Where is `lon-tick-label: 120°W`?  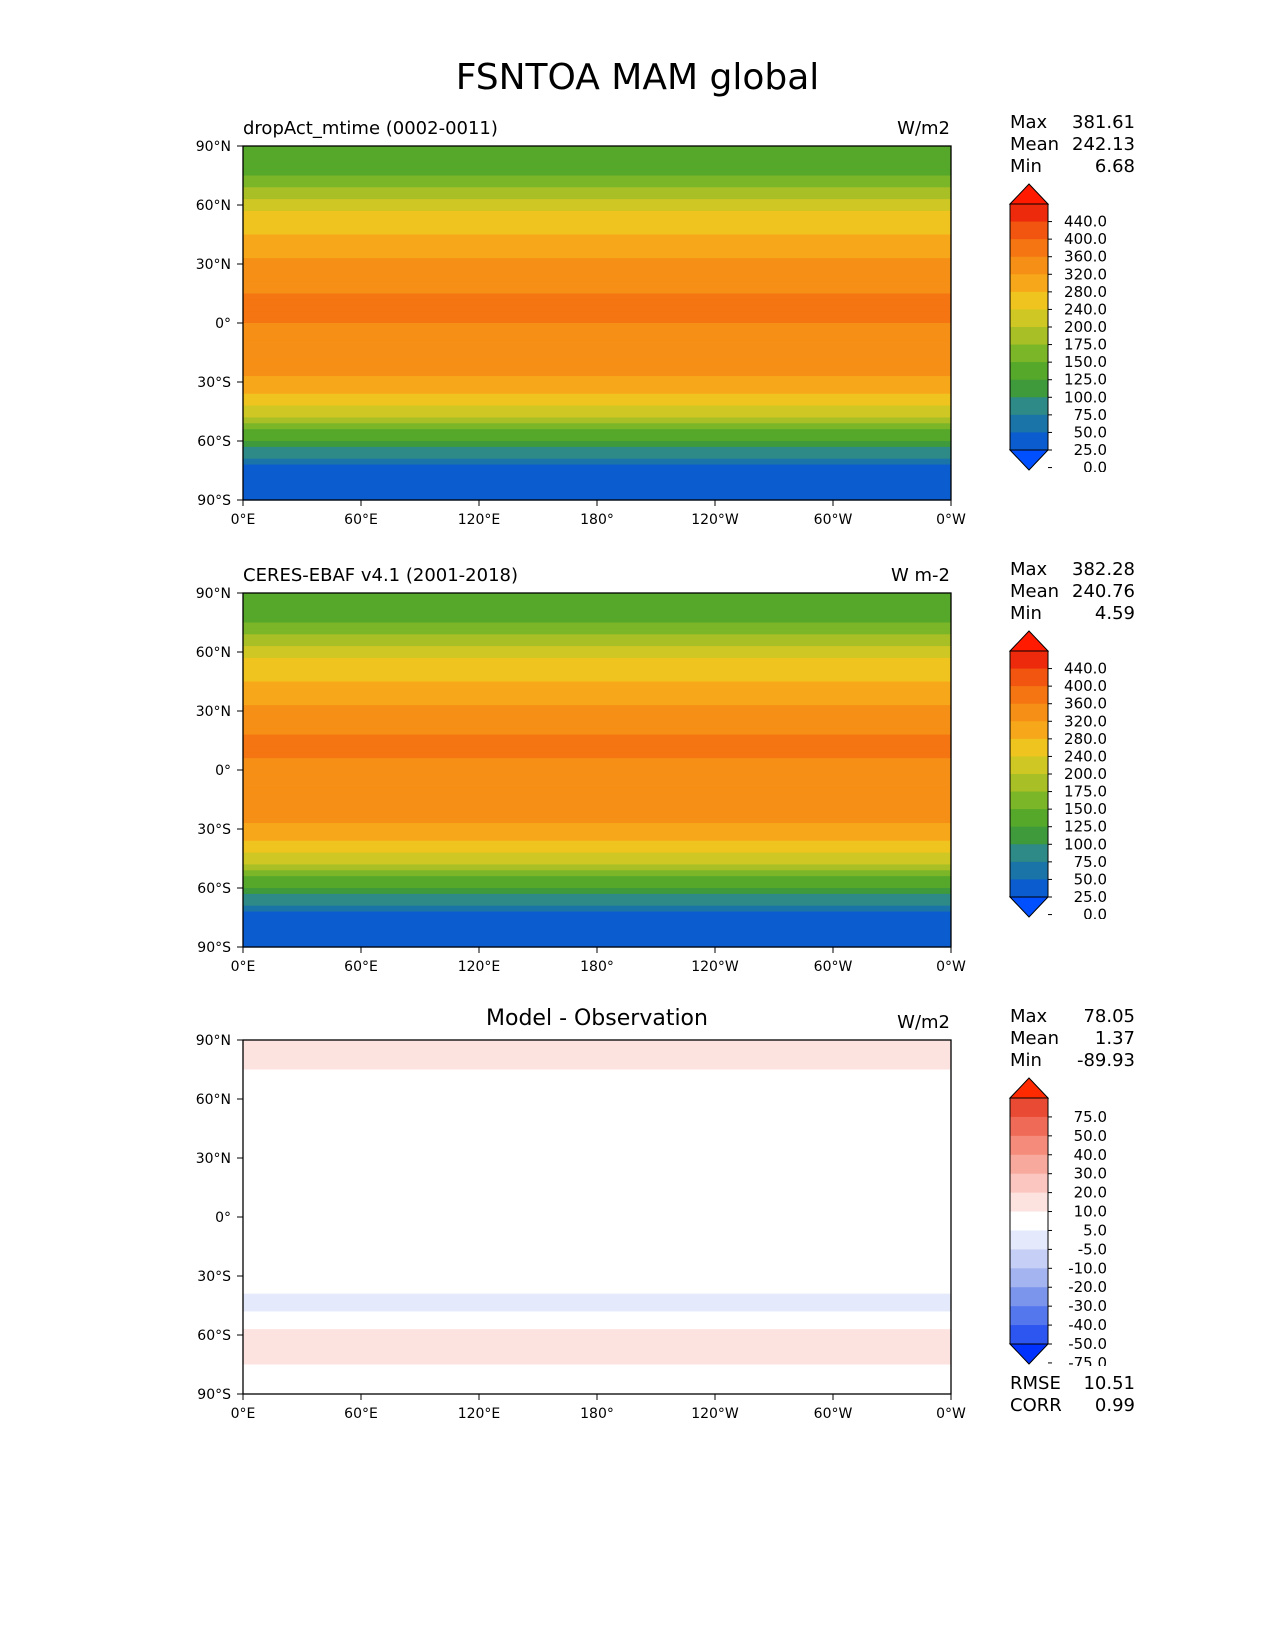
lon-tick-label: 120°W is located at coordinates (715, 520).